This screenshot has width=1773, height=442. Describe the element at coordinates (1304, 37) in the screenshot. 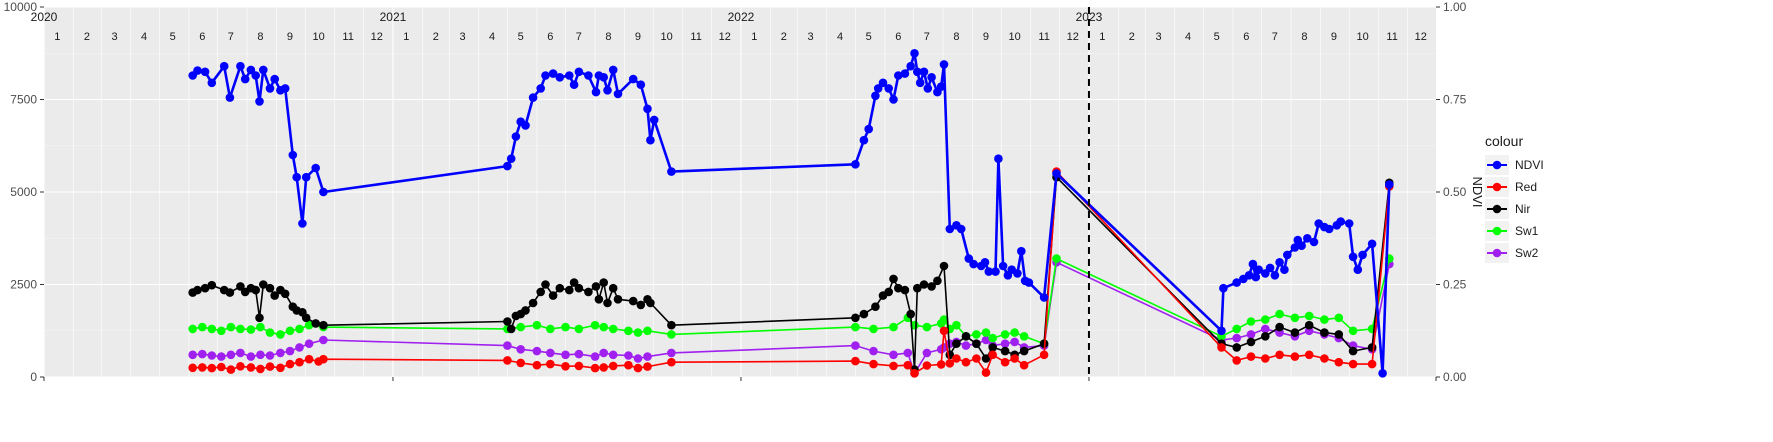

I see `month-label: 8` at that location.